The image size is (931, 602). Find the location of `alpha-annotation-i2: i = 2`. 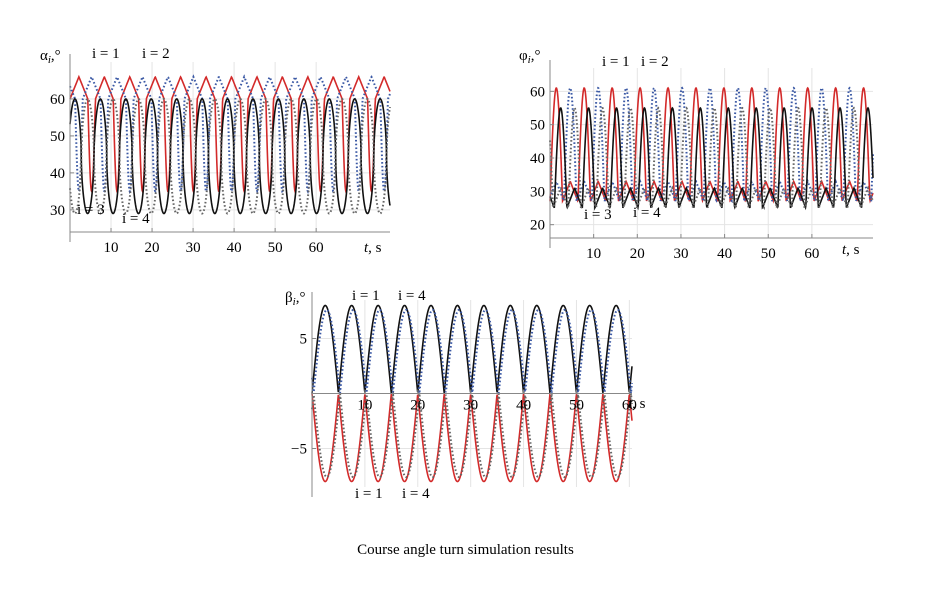

alpha-annotation-i2: i = 2 is located at coordinates (156, 54).